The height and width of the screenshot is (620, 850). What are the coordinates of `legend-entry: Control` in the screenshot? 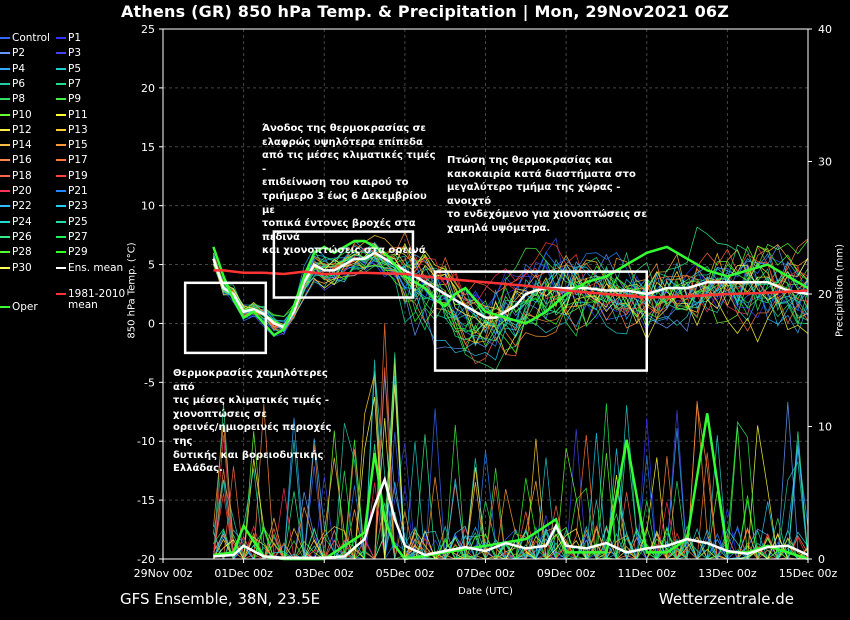 It's located at (25, 39).